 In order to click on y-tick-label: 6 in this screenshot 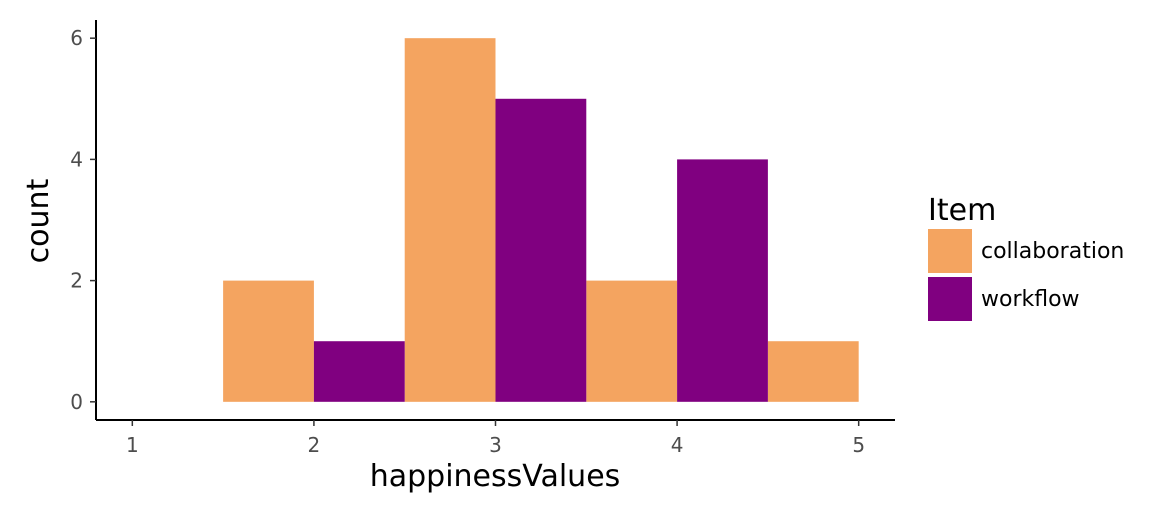, I will do `click(76, 38)`.